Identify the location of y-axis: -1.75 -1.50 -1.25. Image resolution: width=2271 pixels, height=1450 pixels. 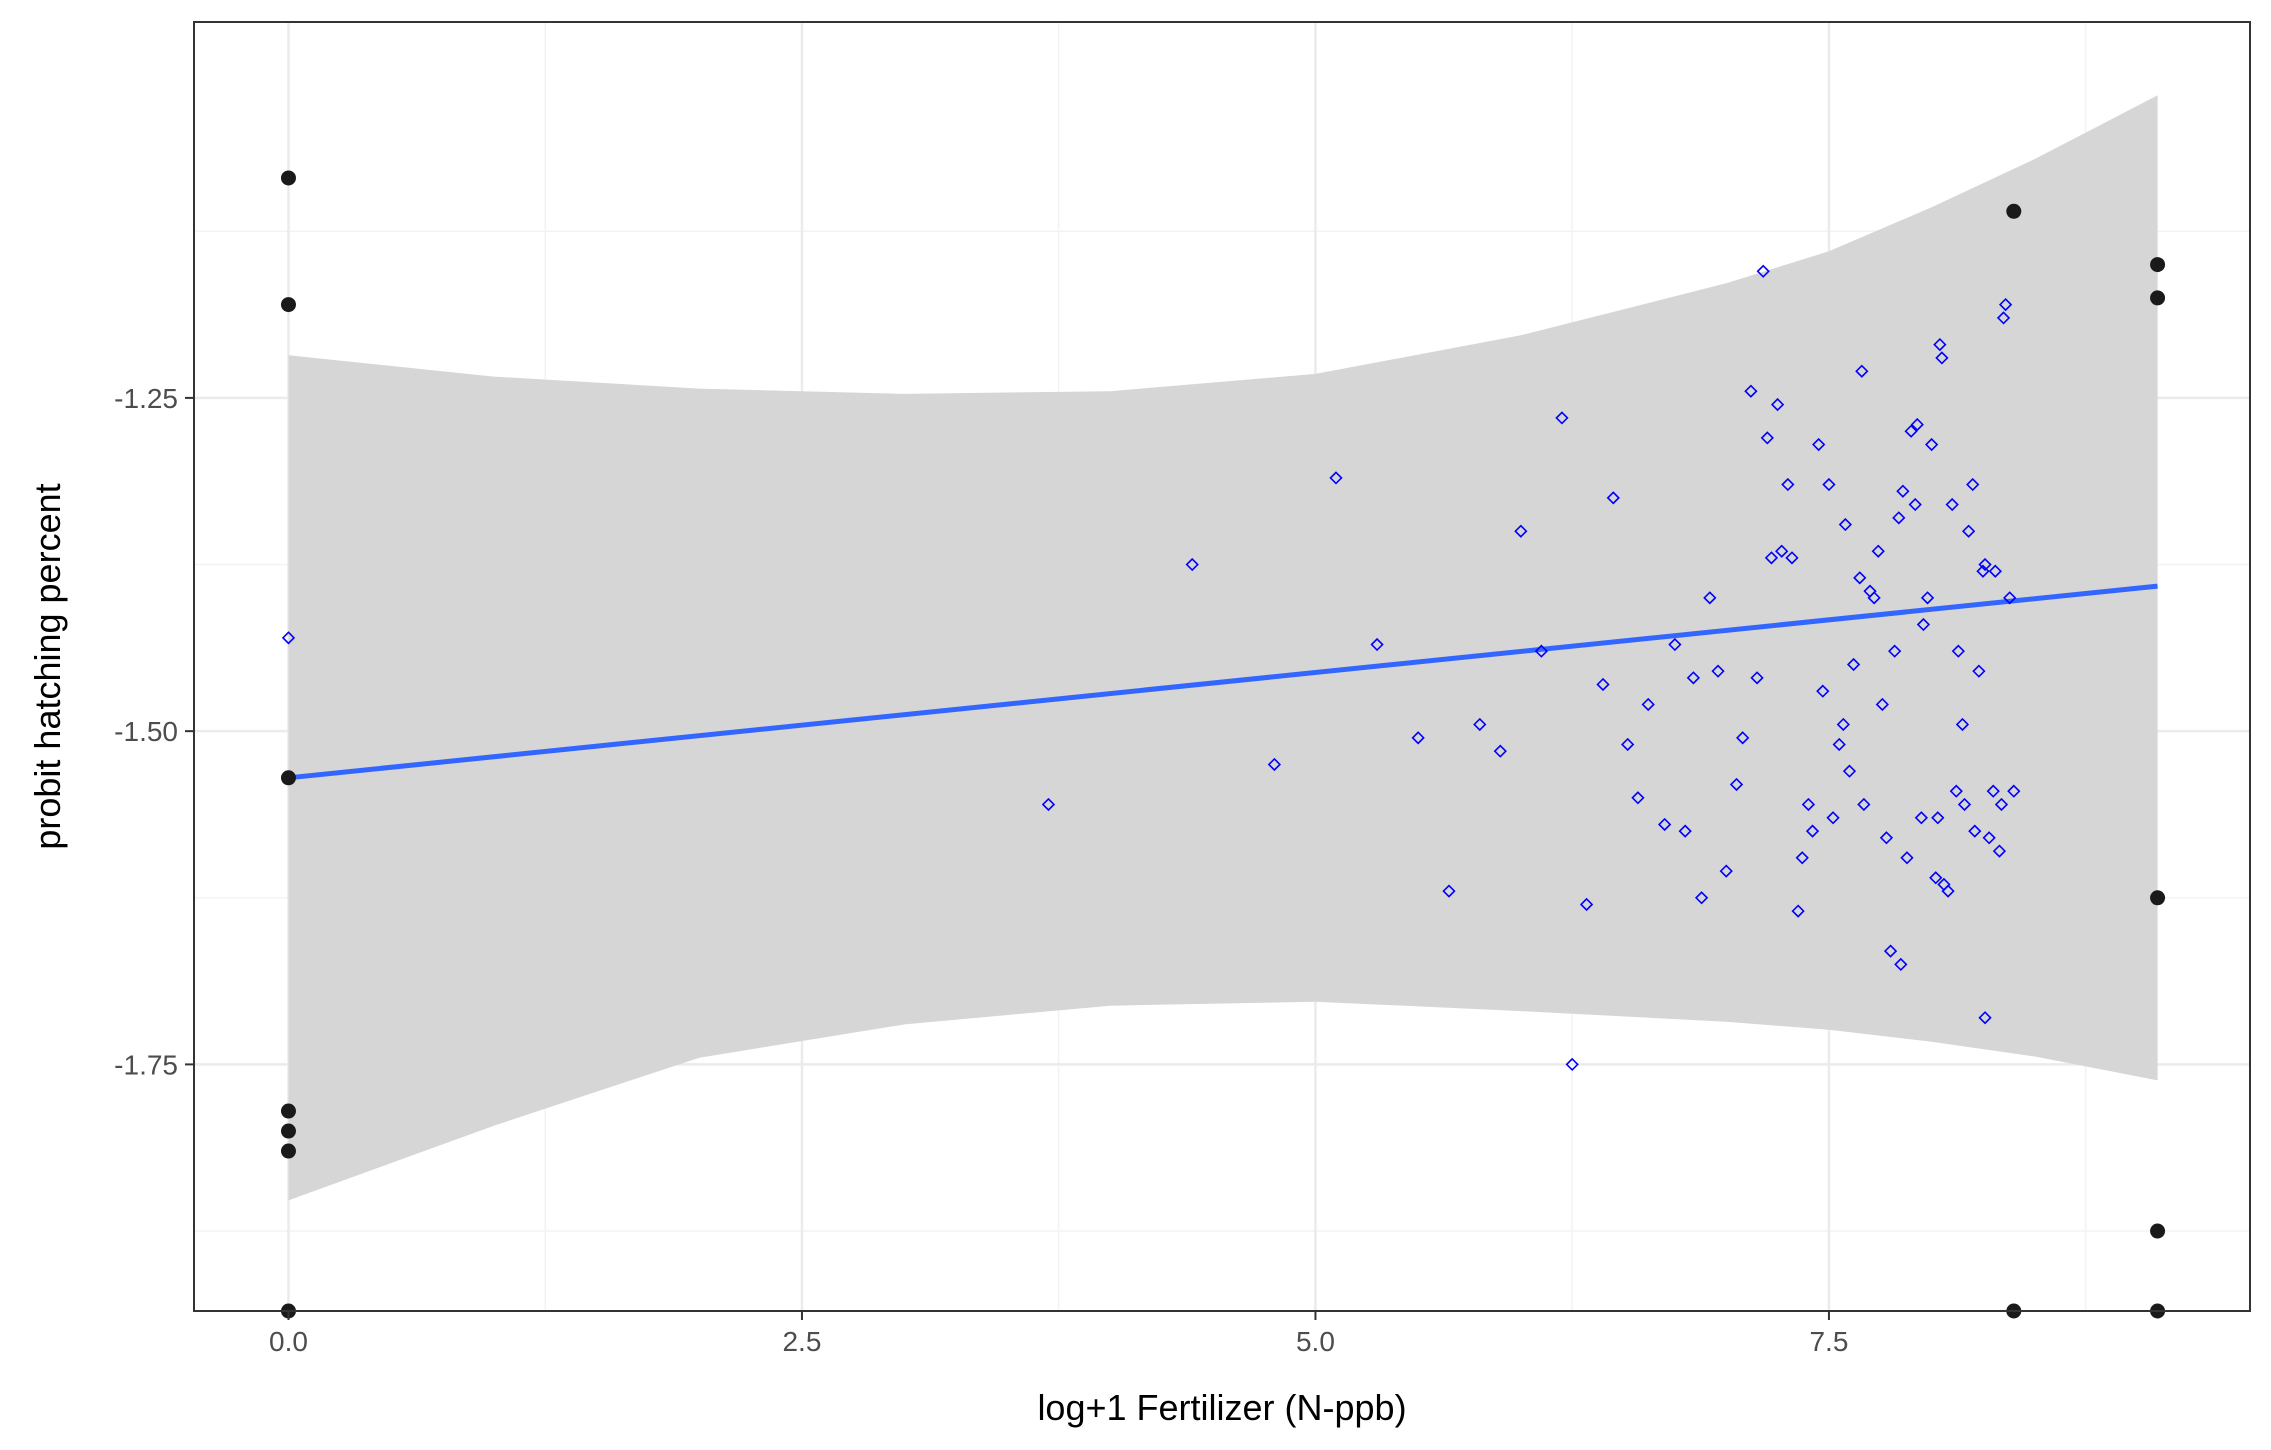
(154, 731).